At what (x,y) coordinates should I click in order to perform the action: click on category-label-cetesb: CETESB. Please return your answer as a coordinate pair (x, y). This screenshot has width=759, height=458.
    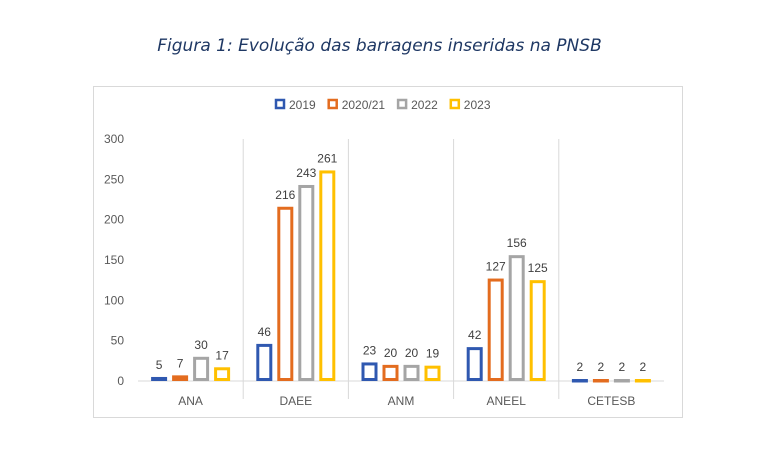
    Looking at the image, I should click on (611, 401).